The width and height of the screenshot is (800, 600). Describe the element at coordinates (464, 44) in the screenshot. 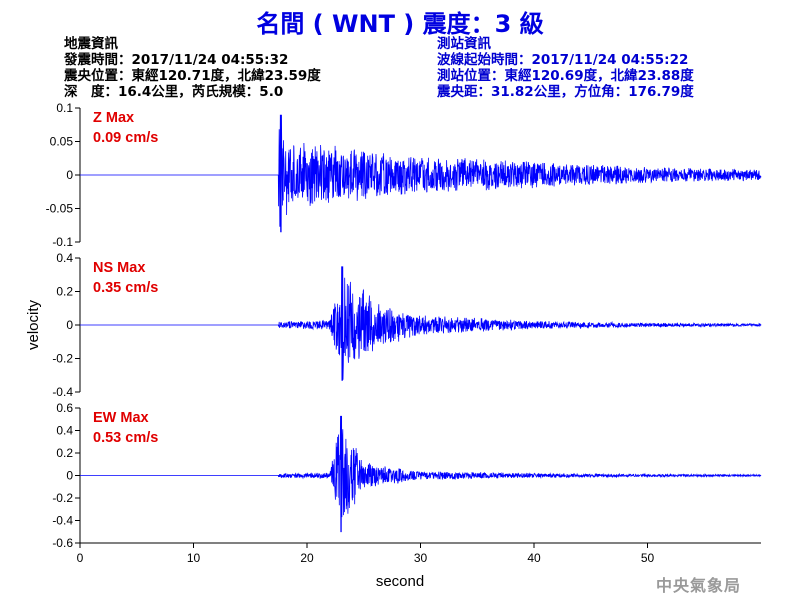

I see `station-info-heading: 測站資訊` at that location.